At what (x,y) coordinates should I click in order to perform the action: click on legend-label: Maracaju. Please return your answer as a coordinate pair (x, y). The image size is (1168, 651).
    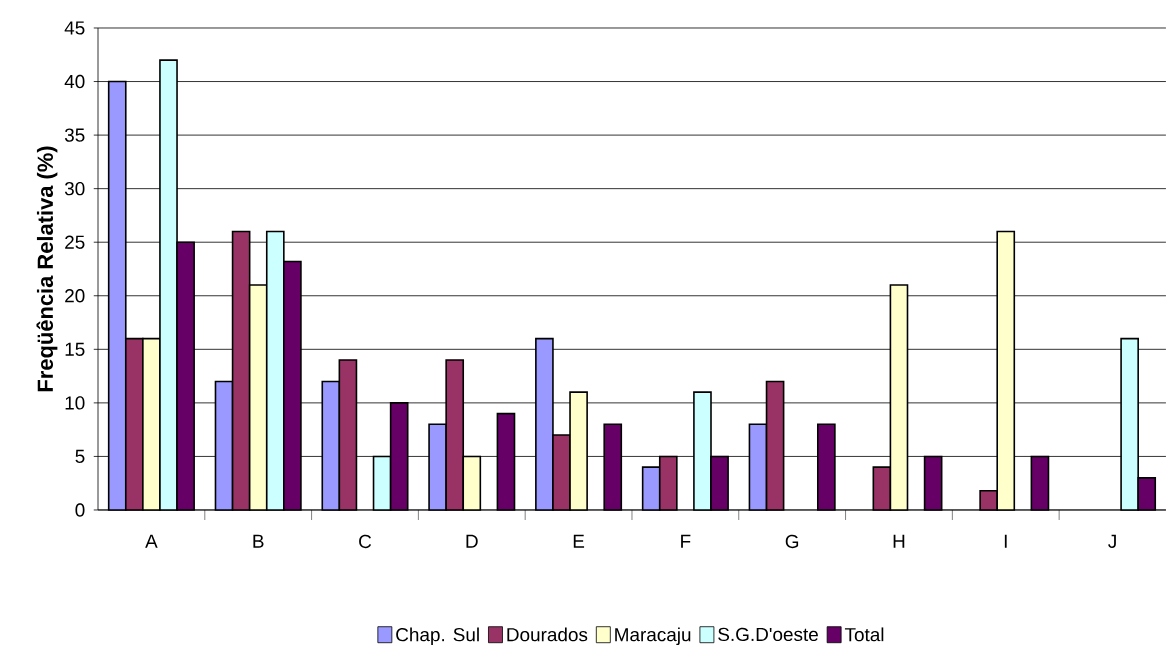
    Looking at the image, I should click on (653, 636).